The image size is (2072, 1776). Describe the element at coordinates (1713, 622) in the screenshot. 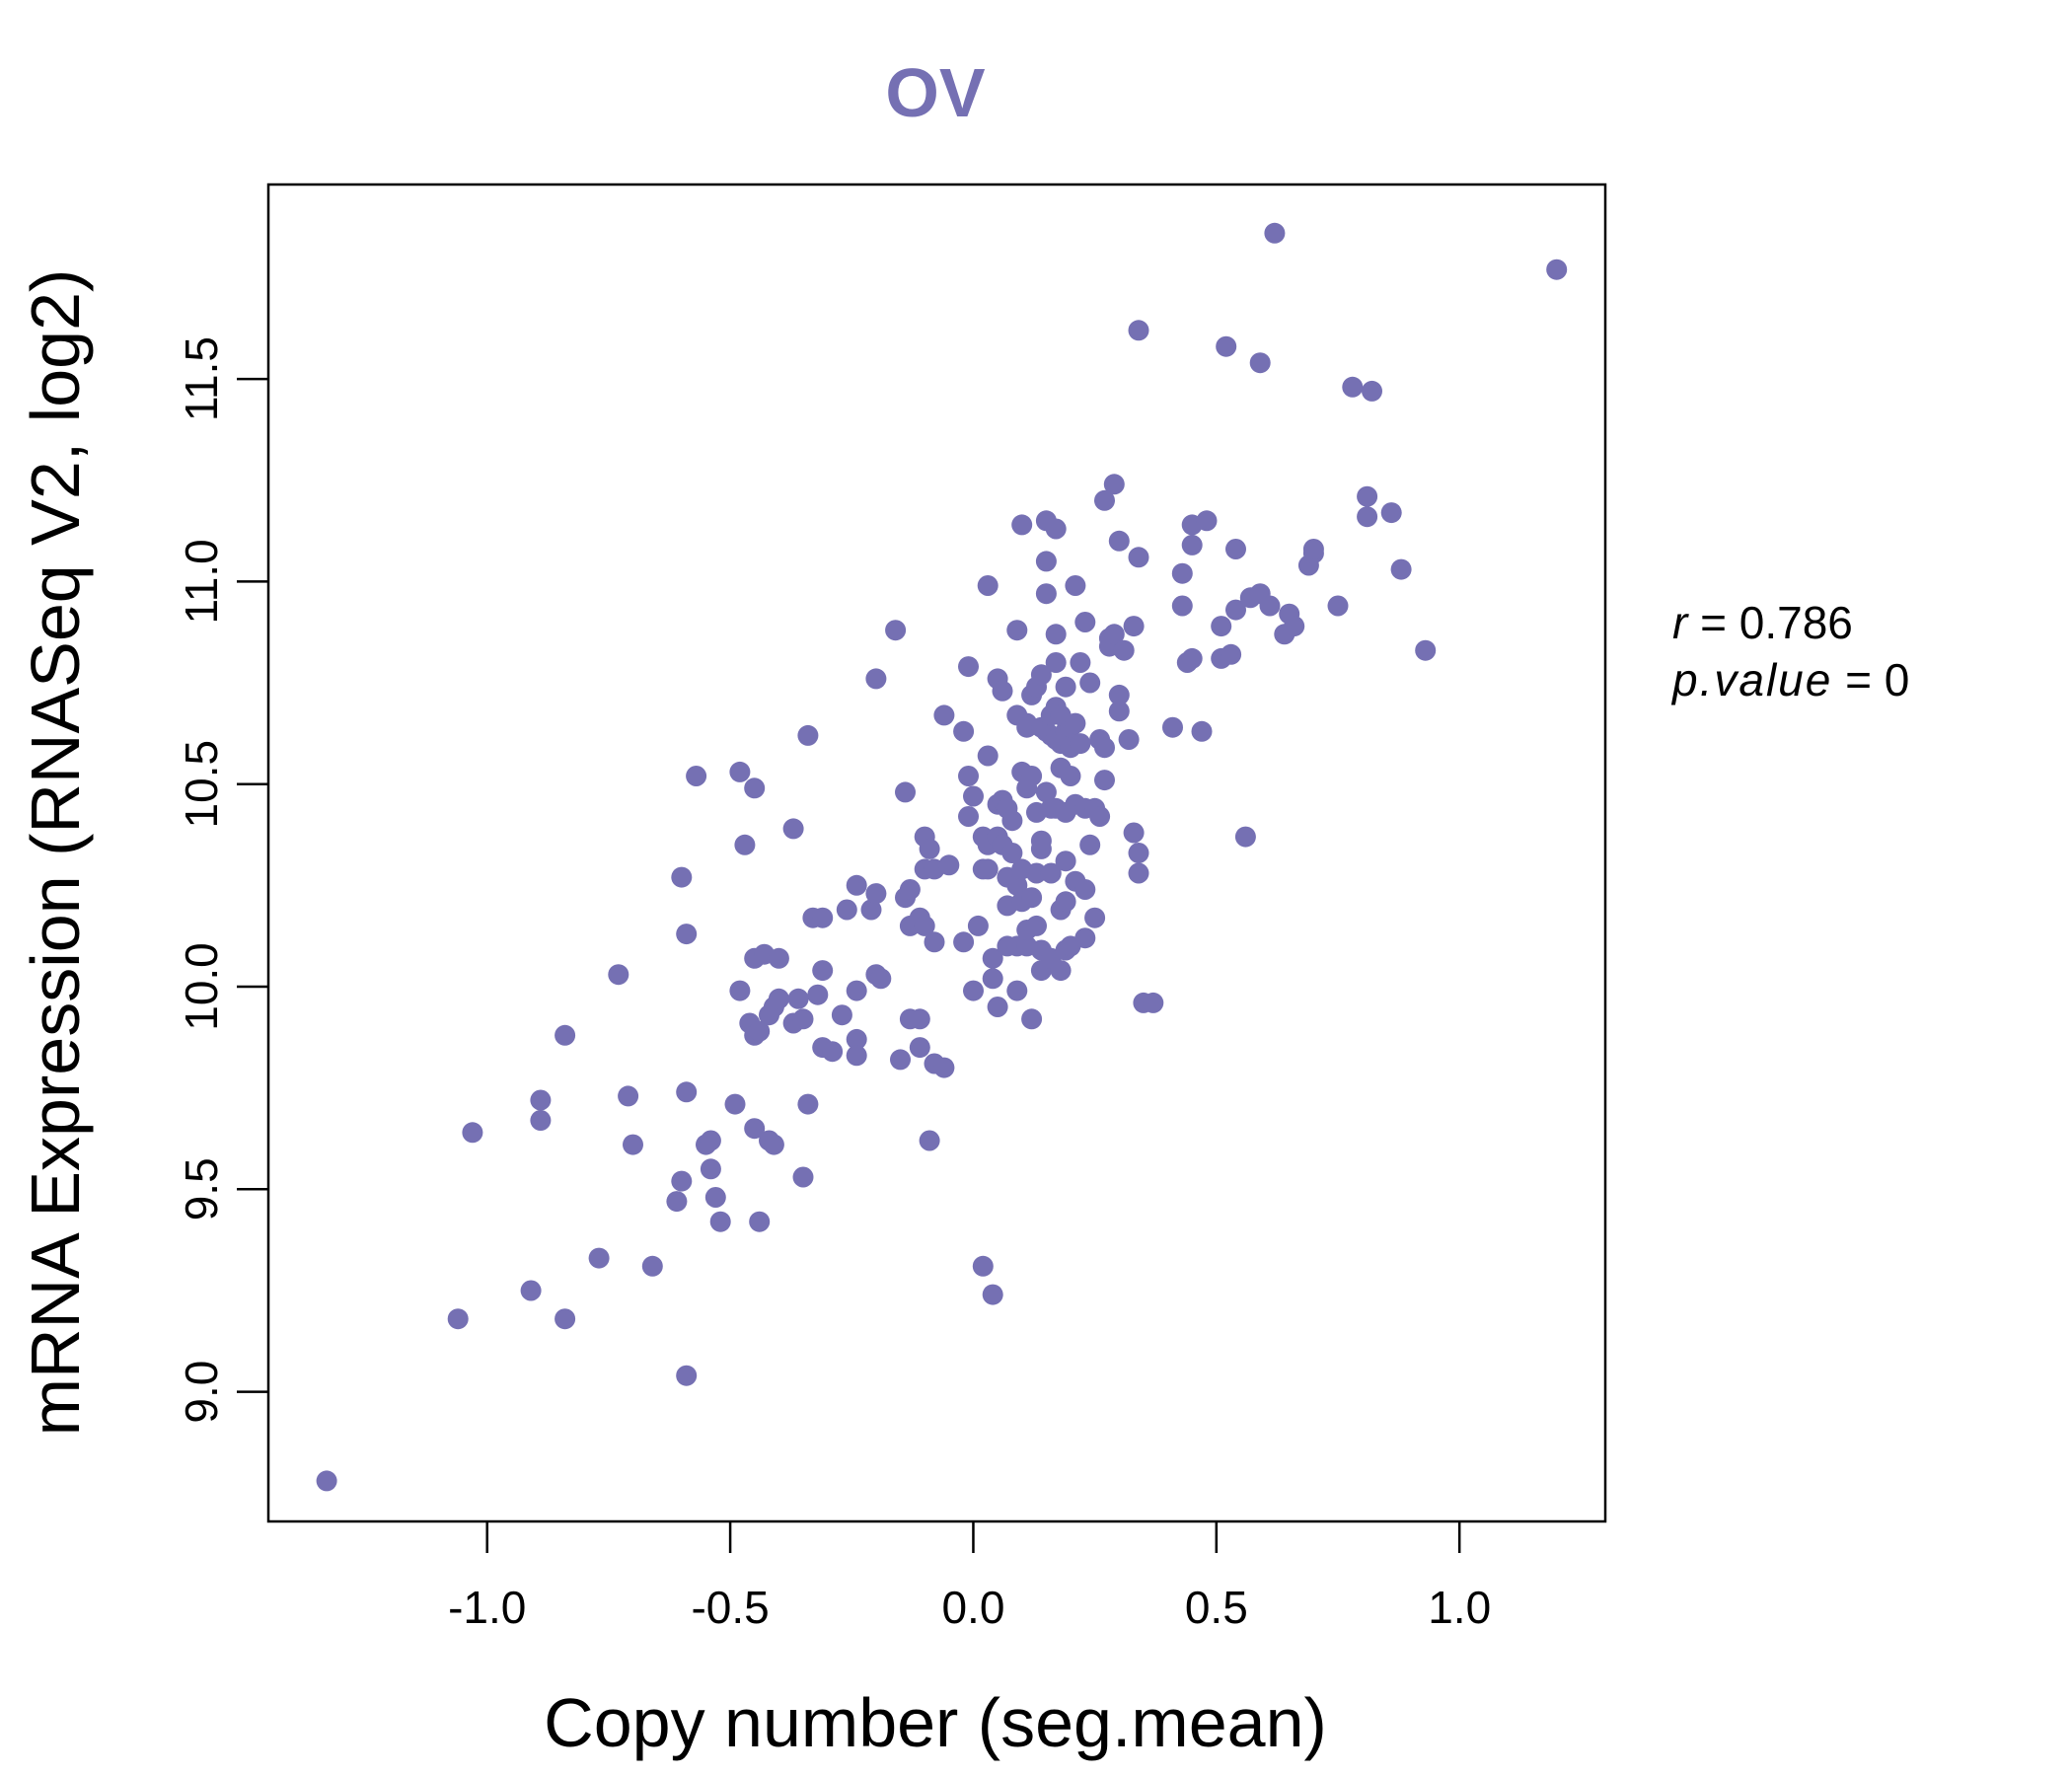

I see `stat-r-eq: =` at that location.